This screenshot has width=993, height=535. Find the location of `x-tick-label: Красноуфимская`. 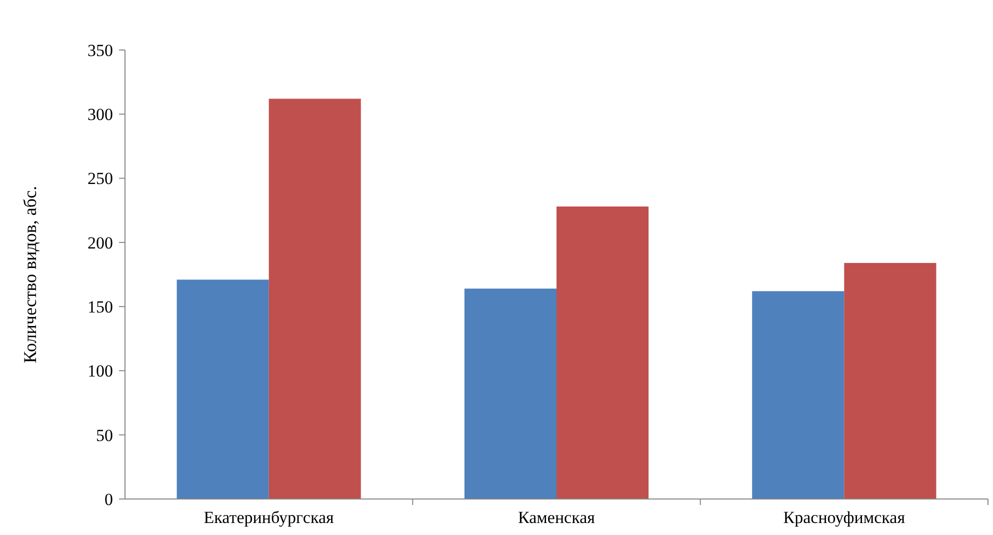

x-tick-label: Красноуфимская is located at coordinates (844, 517).